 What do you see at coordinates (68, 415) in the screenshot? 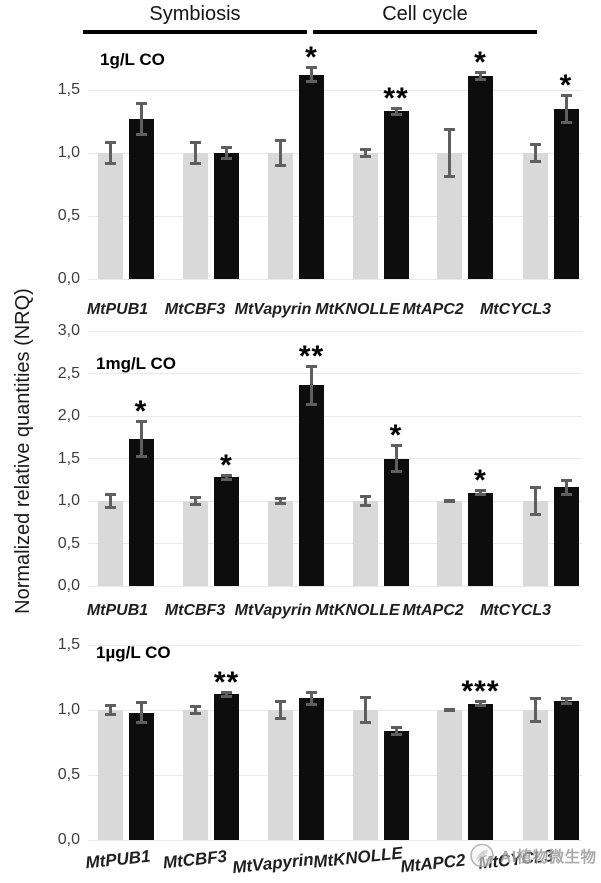
I see `y-tick-label: 2,0` at bounding box center [68, 415].